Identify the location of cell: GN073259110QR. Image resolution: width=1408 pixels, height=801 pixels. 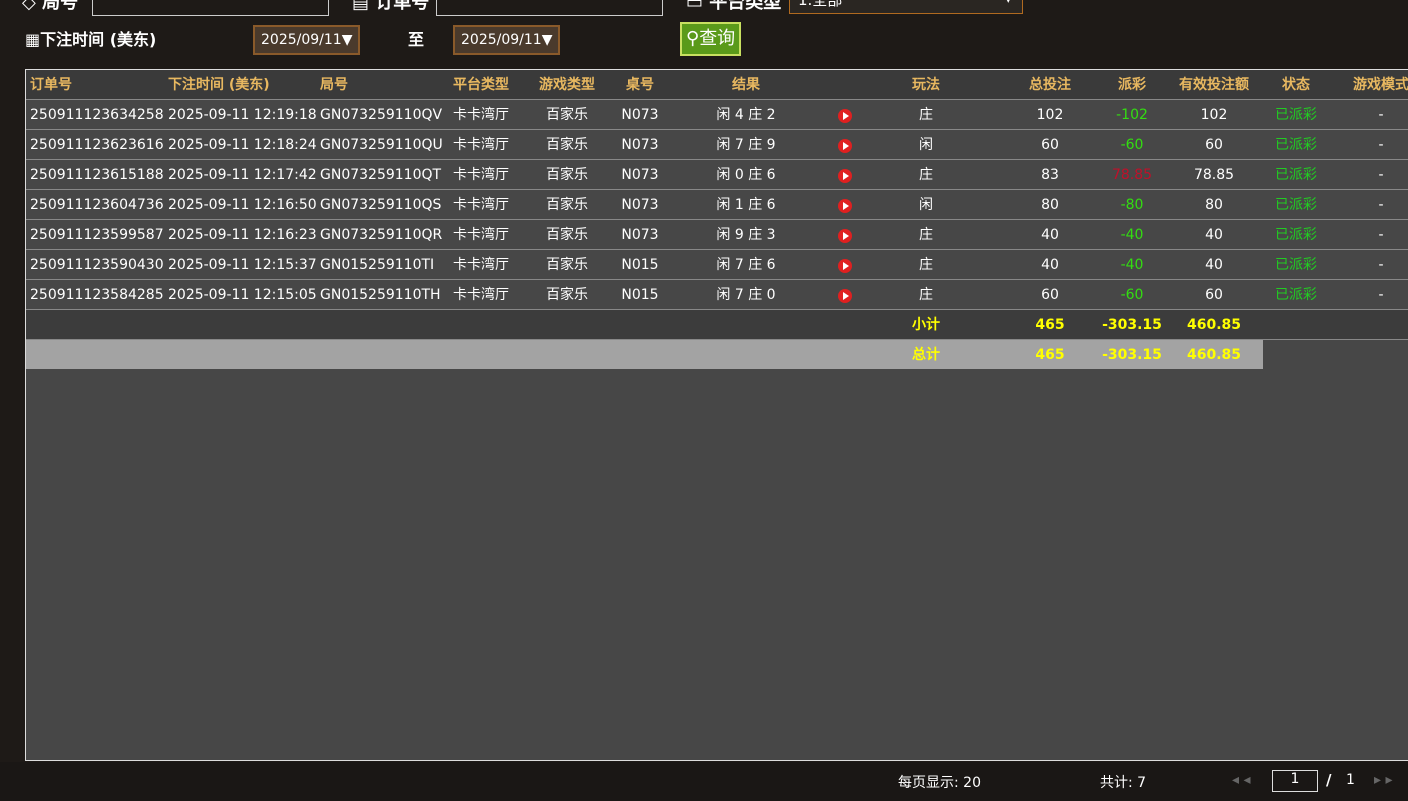
(381, 235).